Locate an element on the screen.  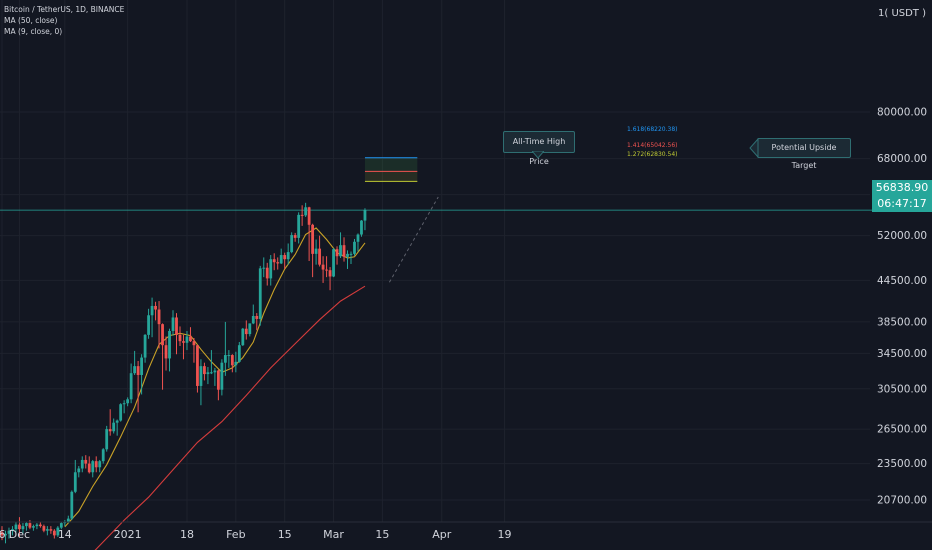
fib-zone-upper is located at coordinates (391, 164).